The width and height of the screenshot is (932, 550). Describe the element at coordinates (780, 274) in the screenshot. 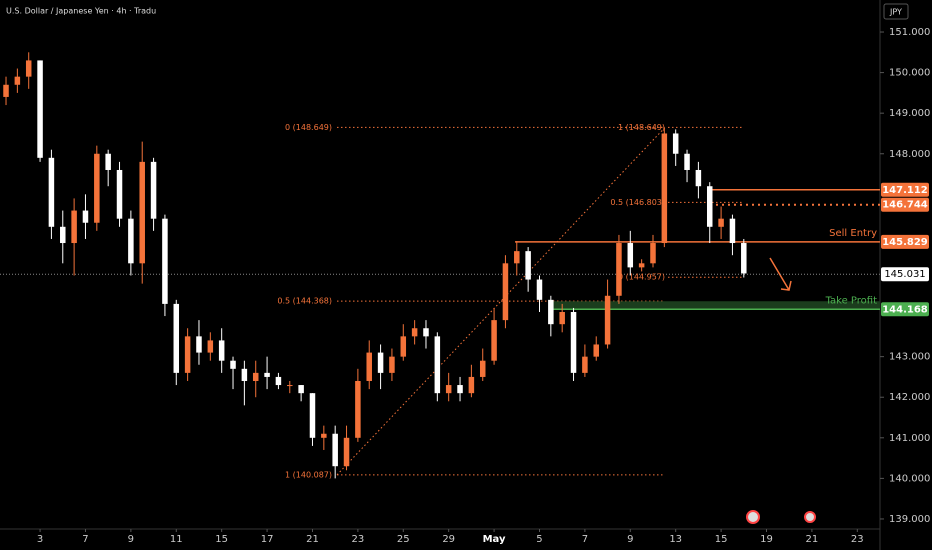

I see `arrow` at that location.